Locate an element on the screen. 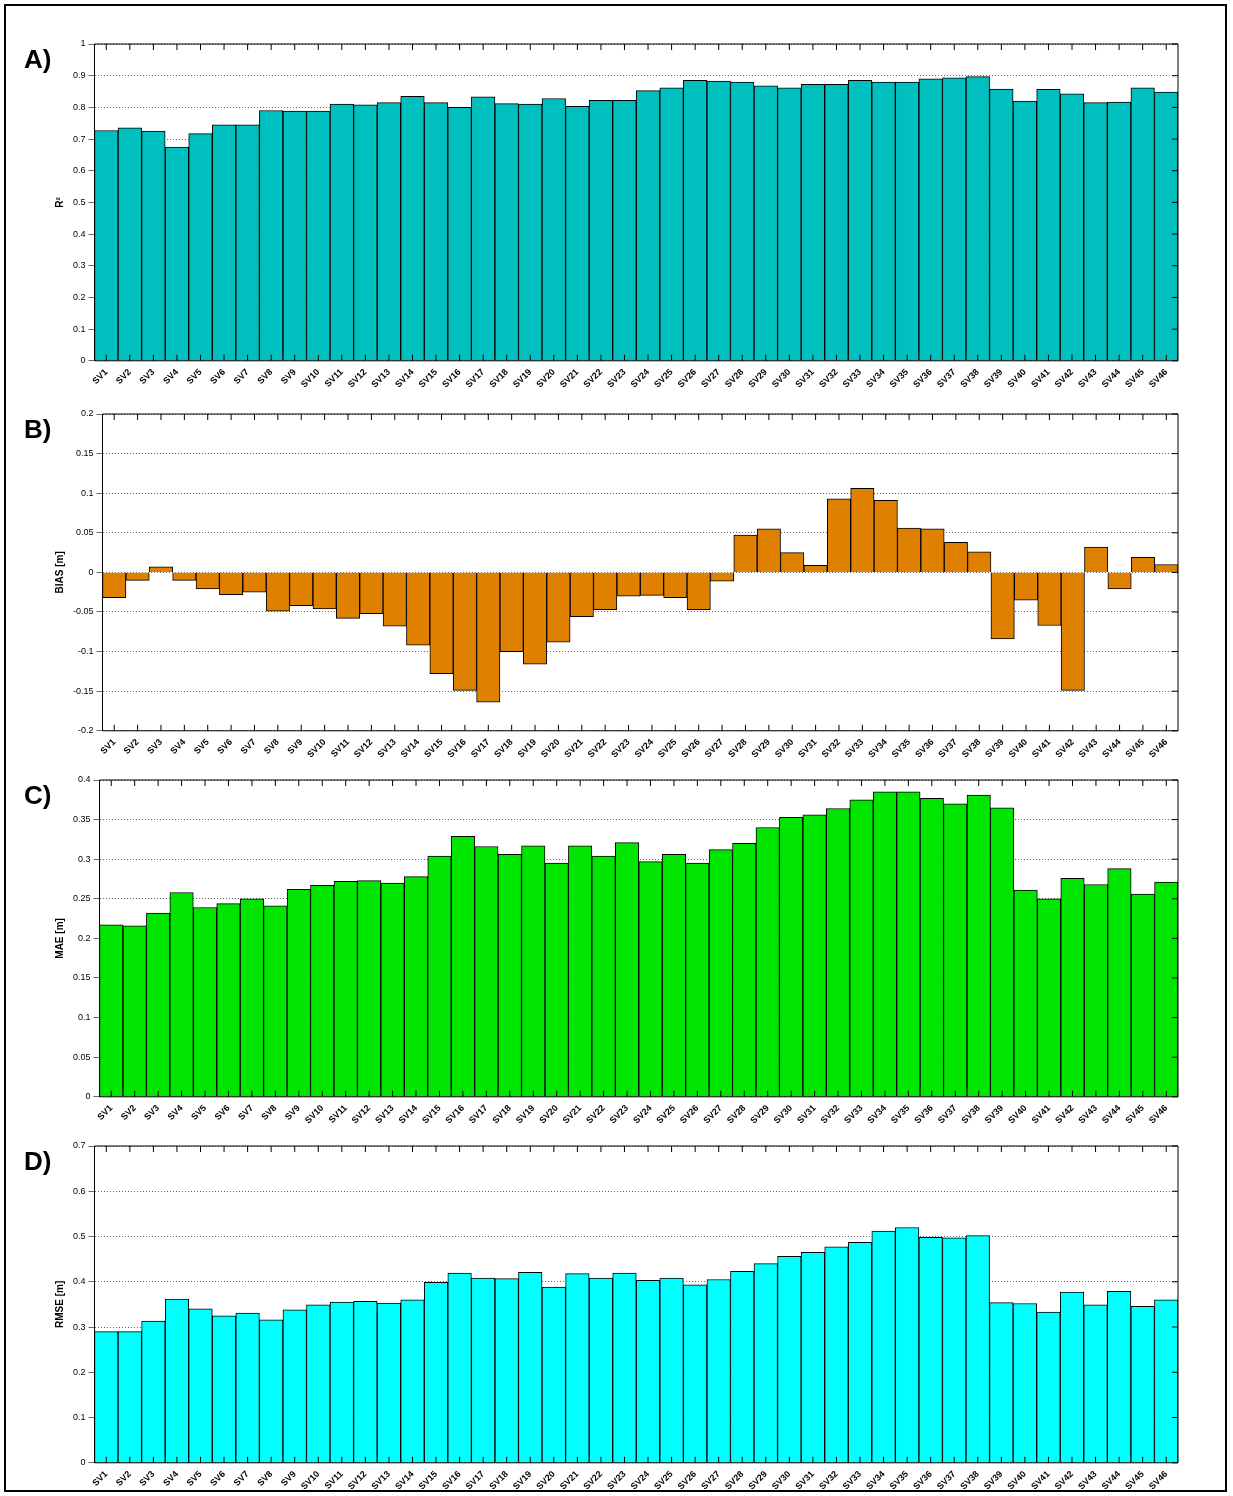 This screenshot has width=1233, height=1496. y-tick-label: -0.05 is located at coordinates (83, 611).